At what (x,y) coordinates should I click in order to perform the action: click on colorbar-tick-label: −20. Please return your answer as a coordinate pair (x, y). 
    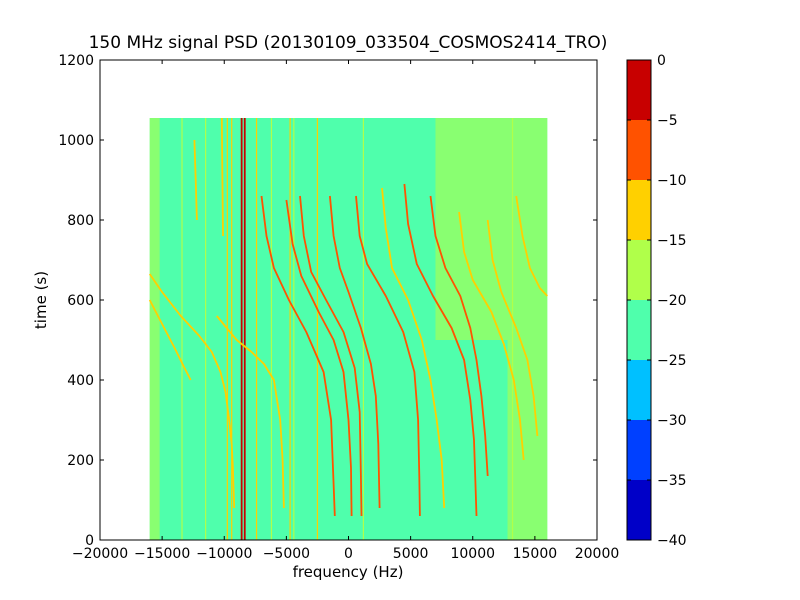
    Looking at the image, I should click on (672, 301).